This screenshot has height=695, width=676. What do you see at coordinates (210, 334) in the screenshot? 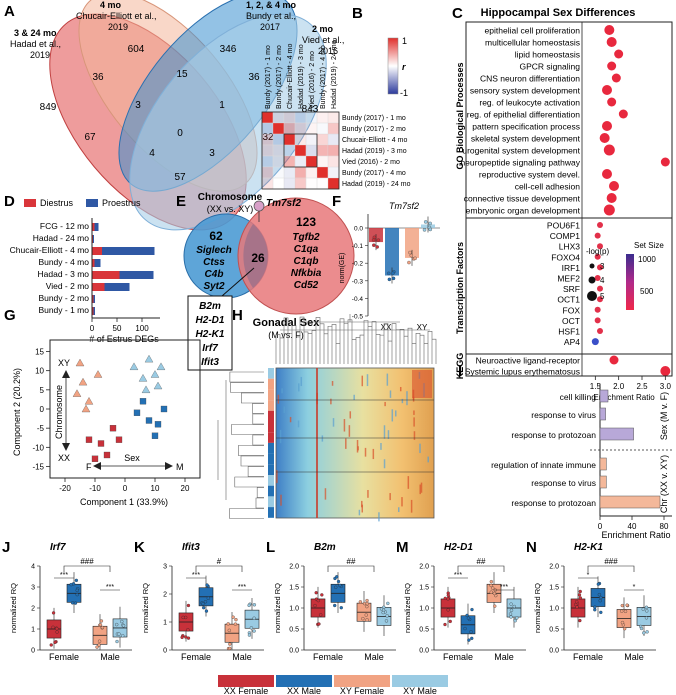
I see `shared-gene: H2-K1` at bounding box center [210, 334].